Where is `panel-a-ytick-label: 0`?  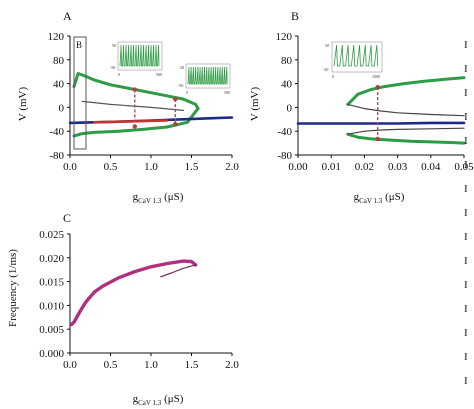 panel-a-ytick-label: 0 is located at coordinates (62, 108).